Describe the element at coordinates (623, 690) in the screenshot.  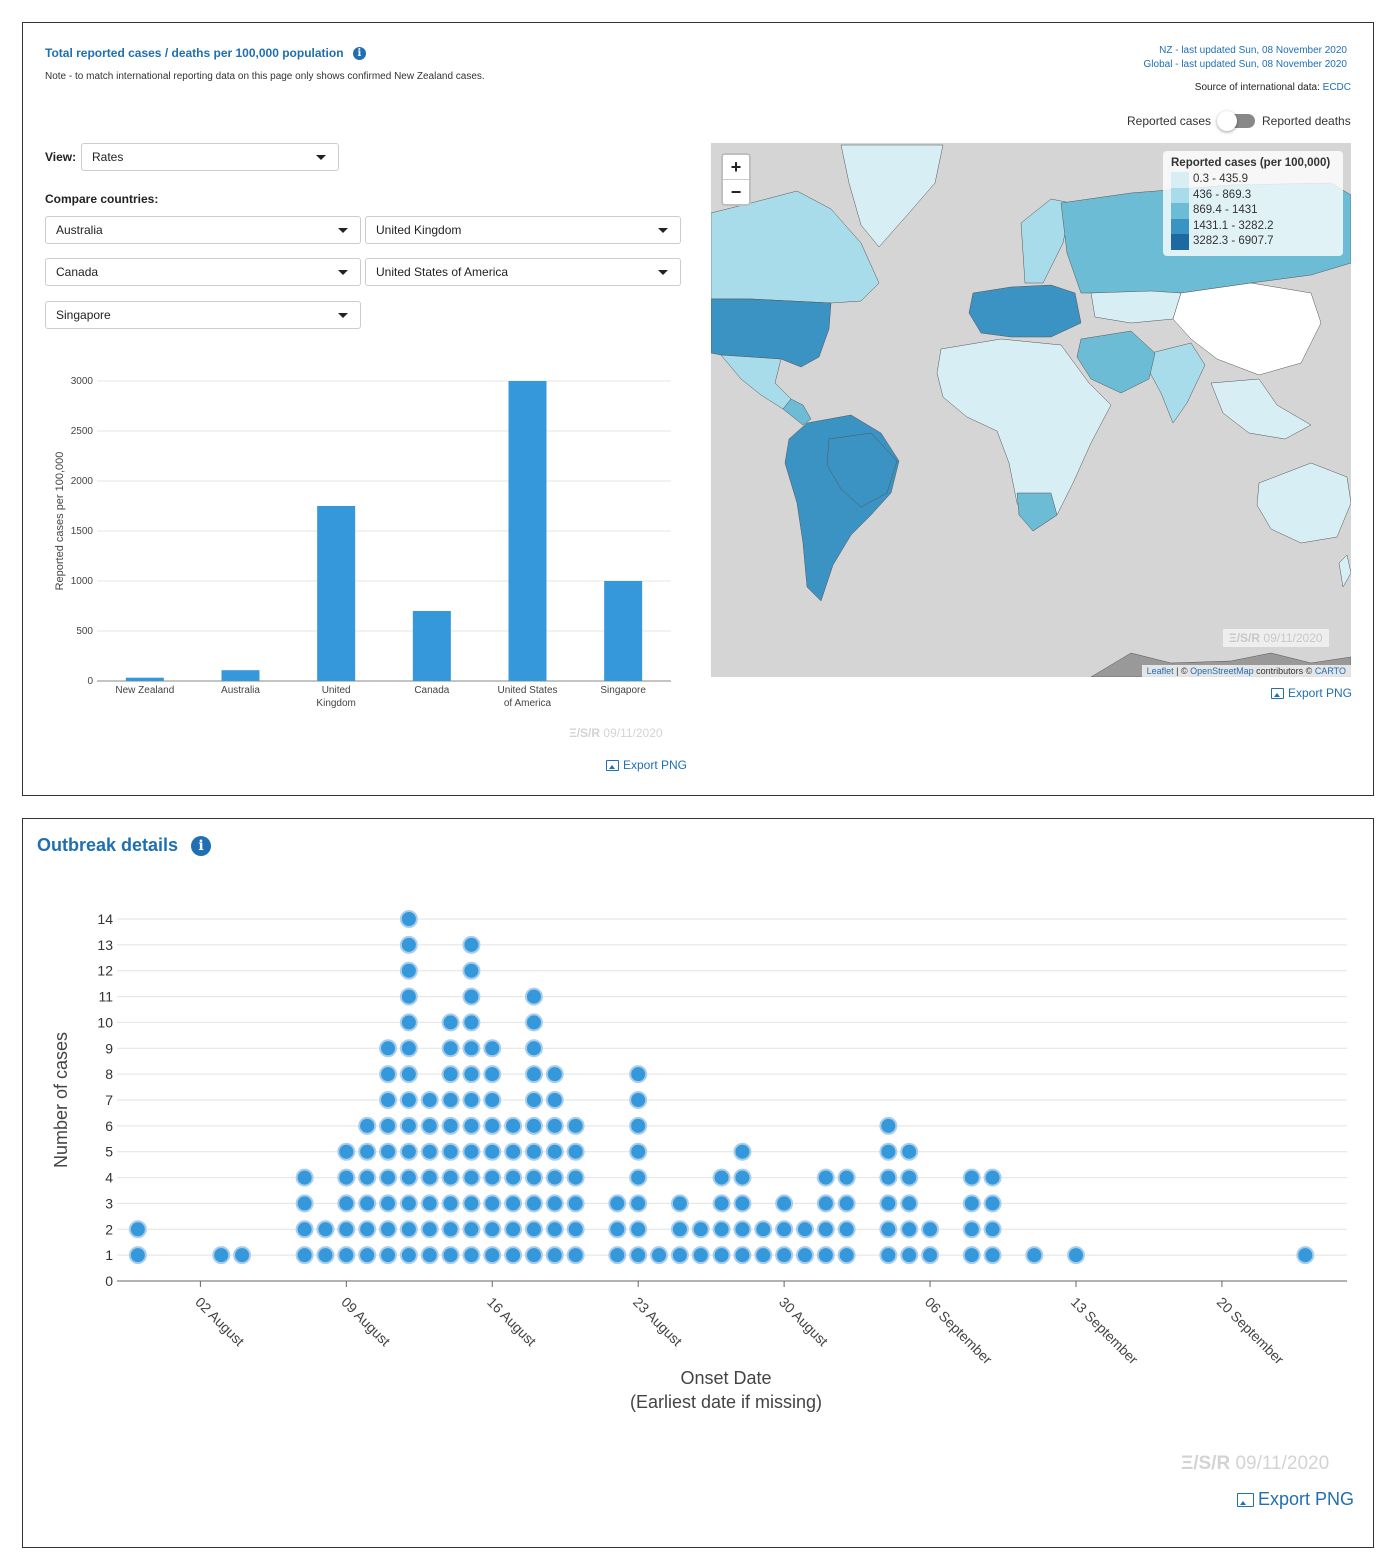
I see `x-tick-label: Singapore` at that location.